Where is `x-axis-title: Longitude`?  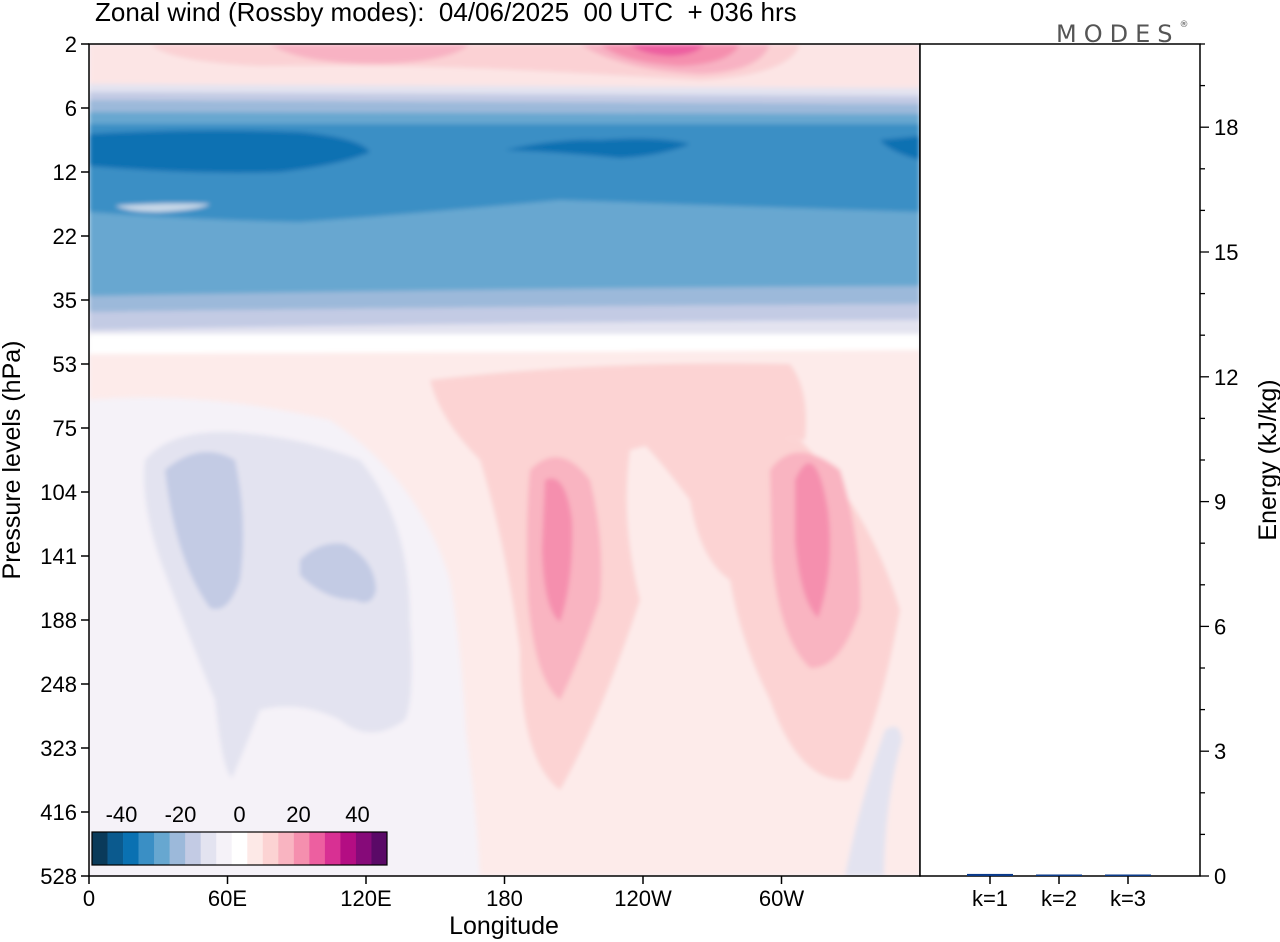
x-axis-title: Longitude is located at coordinates (504, 926).